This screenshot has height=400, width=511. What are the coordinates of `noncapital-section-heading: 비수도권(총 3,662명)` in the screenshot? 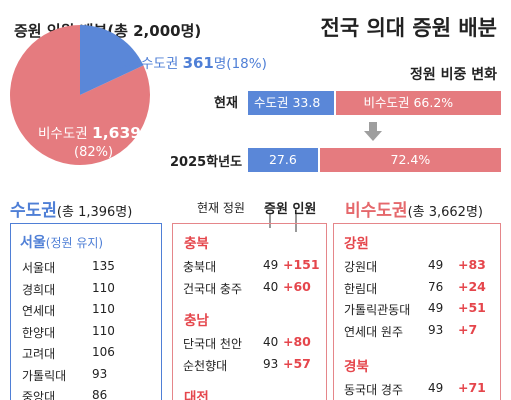 It's located at (414, 208).